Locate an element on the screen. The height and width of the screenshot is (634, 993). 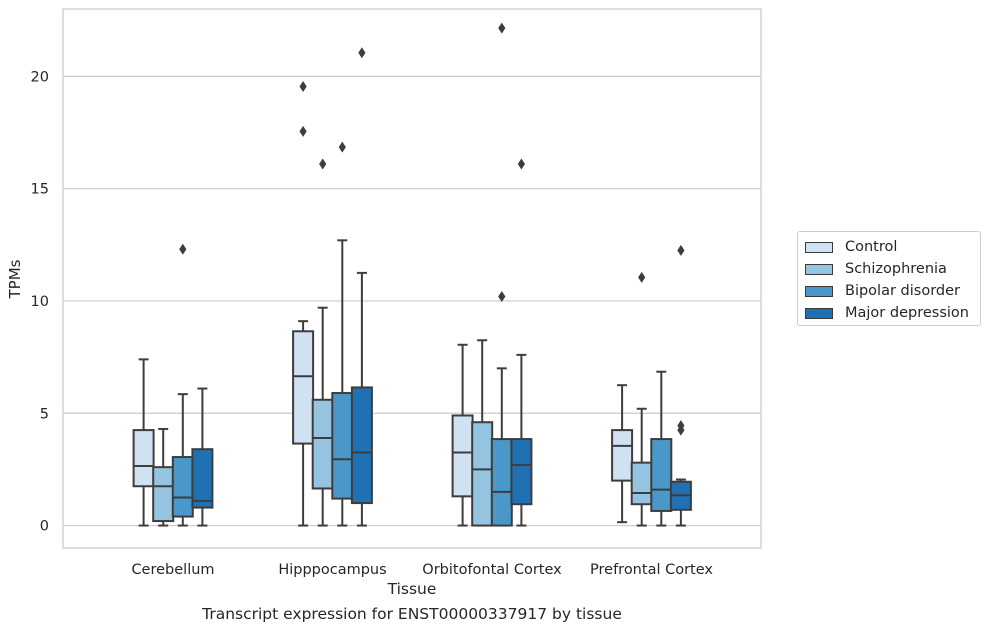
legend-item-control: Control is located at coordinates (851, 247).